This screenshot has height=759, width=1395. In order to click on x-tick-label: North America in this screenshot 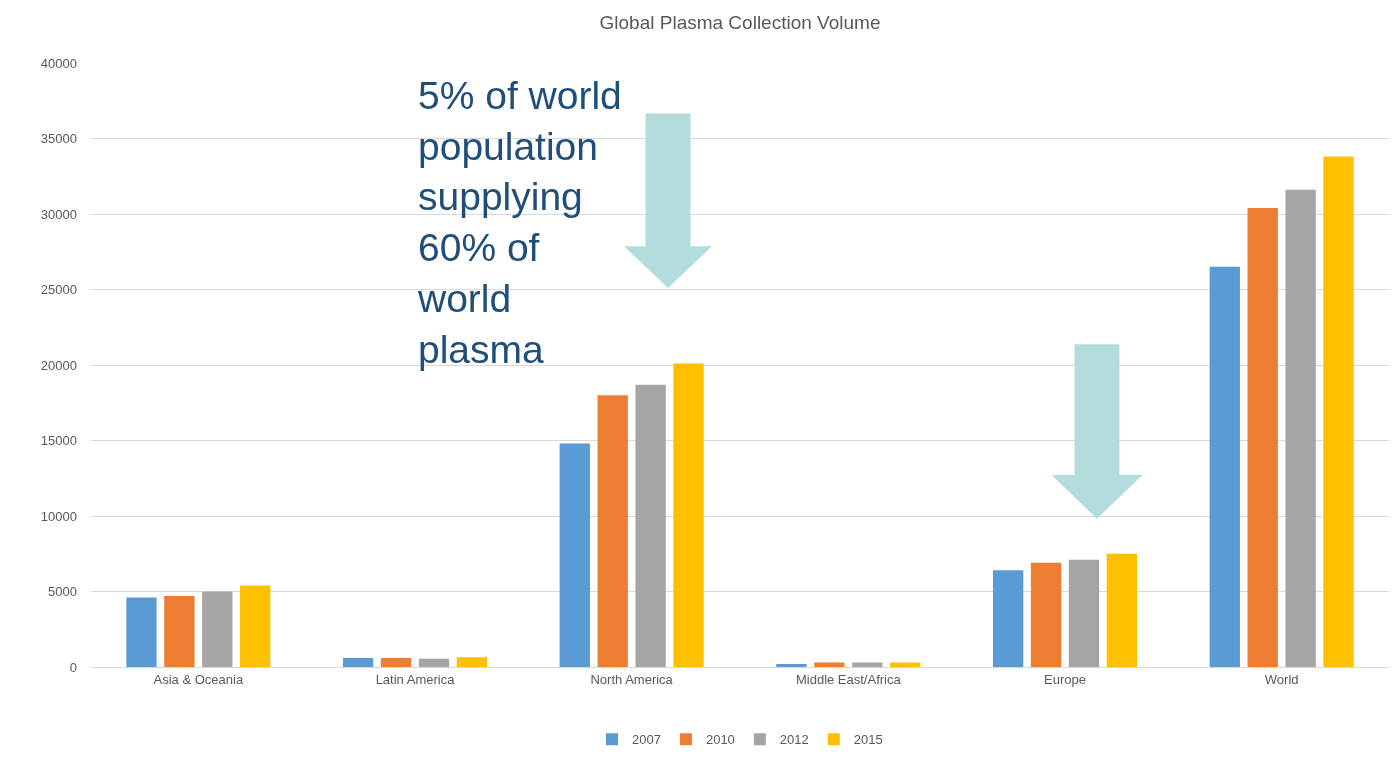, I will do `click(632, 679)`.